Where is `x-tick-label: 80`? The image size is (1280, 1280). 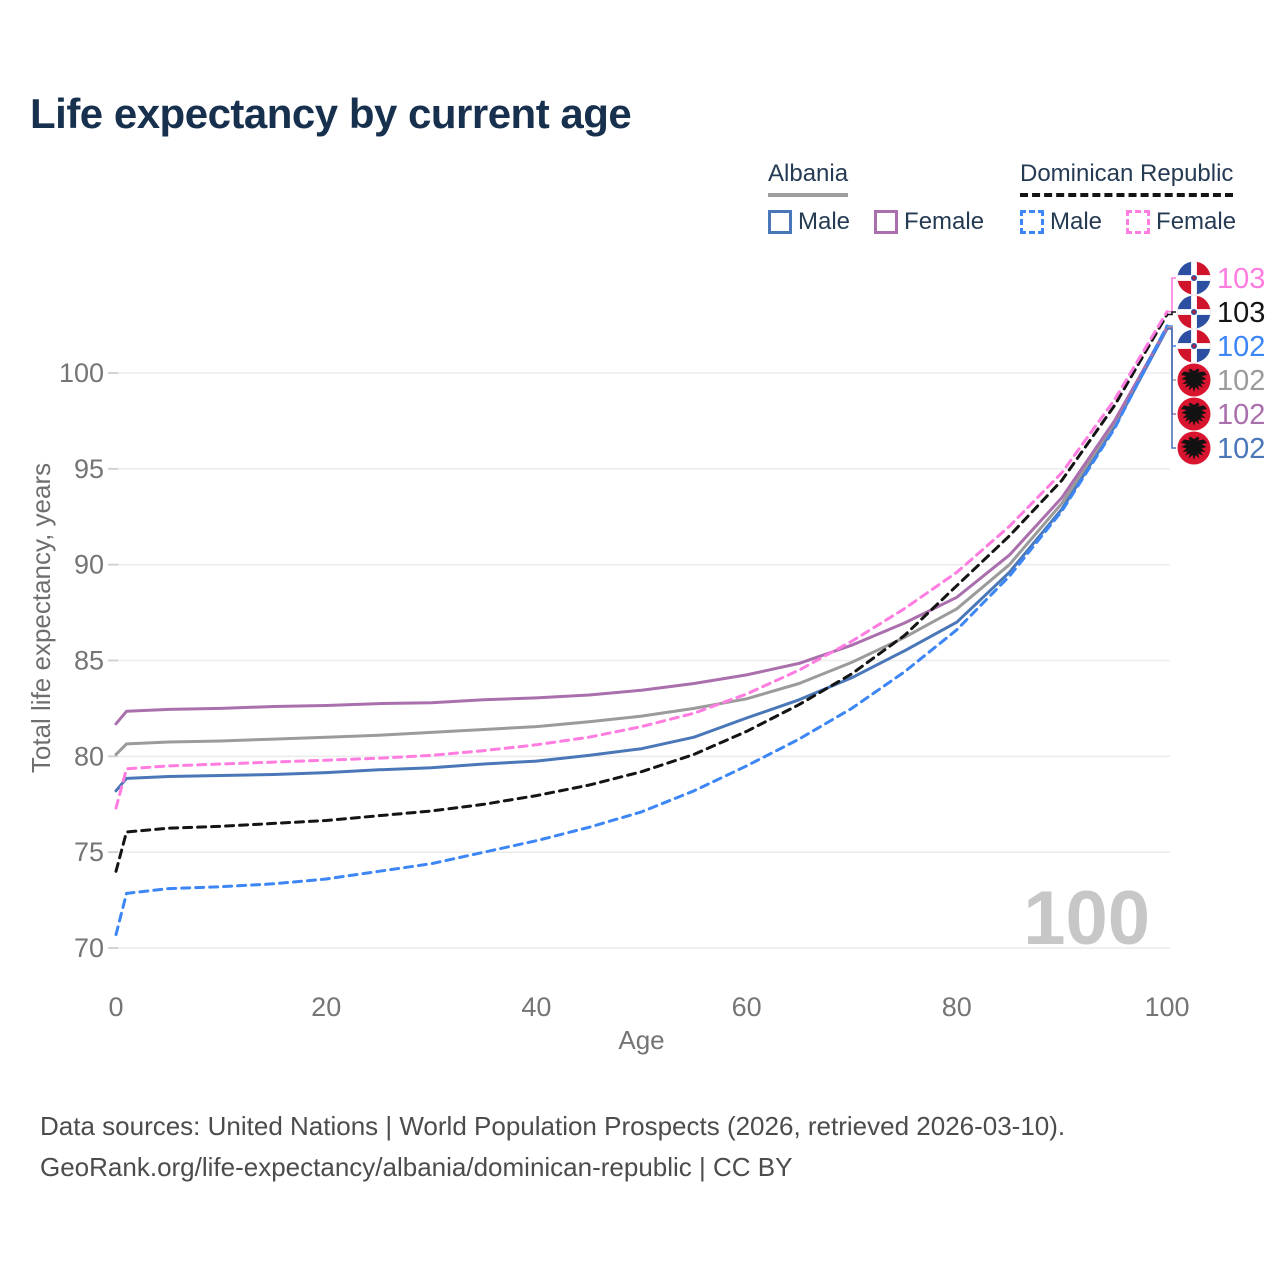
x-tick-label: 80 is located at coordinates (957, 1007).